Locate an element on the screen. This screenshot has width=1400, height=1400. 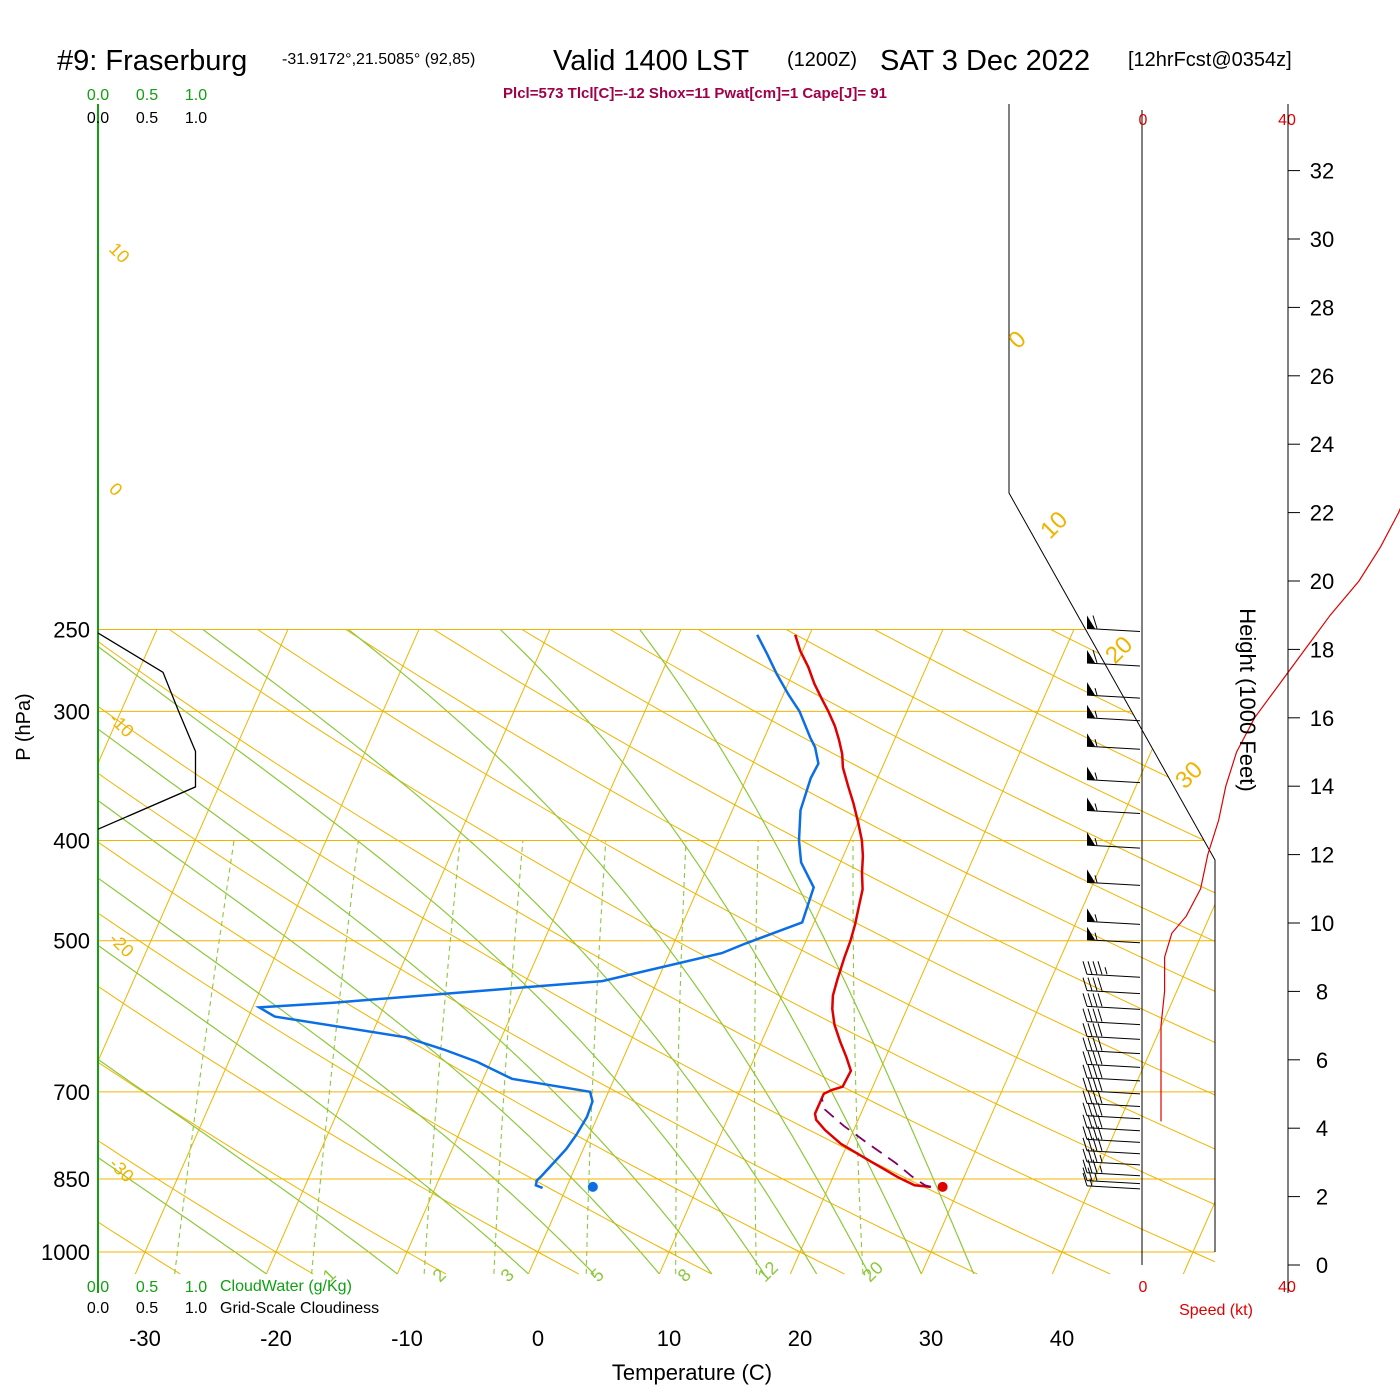
height-tick-label: 22 is located at coordinates (1322, 513).